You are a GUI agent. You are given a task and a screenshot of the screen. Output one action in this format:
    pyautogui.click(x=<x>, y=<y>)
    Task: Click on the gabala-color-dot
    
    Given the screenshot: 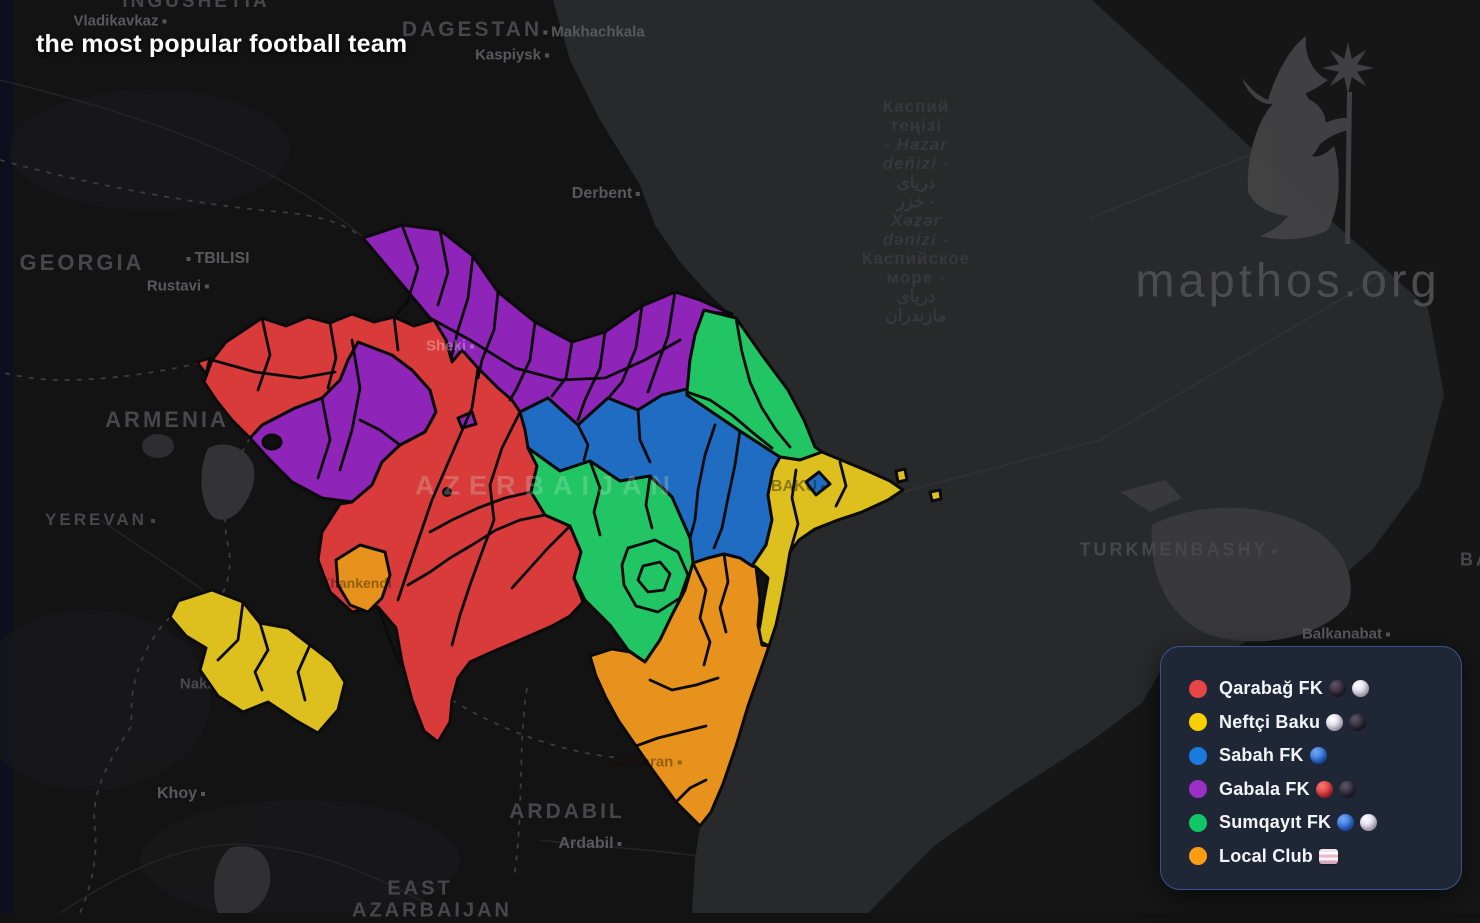 What is the action you would take?
    pyautogui.click(x=1198, y=789)
    